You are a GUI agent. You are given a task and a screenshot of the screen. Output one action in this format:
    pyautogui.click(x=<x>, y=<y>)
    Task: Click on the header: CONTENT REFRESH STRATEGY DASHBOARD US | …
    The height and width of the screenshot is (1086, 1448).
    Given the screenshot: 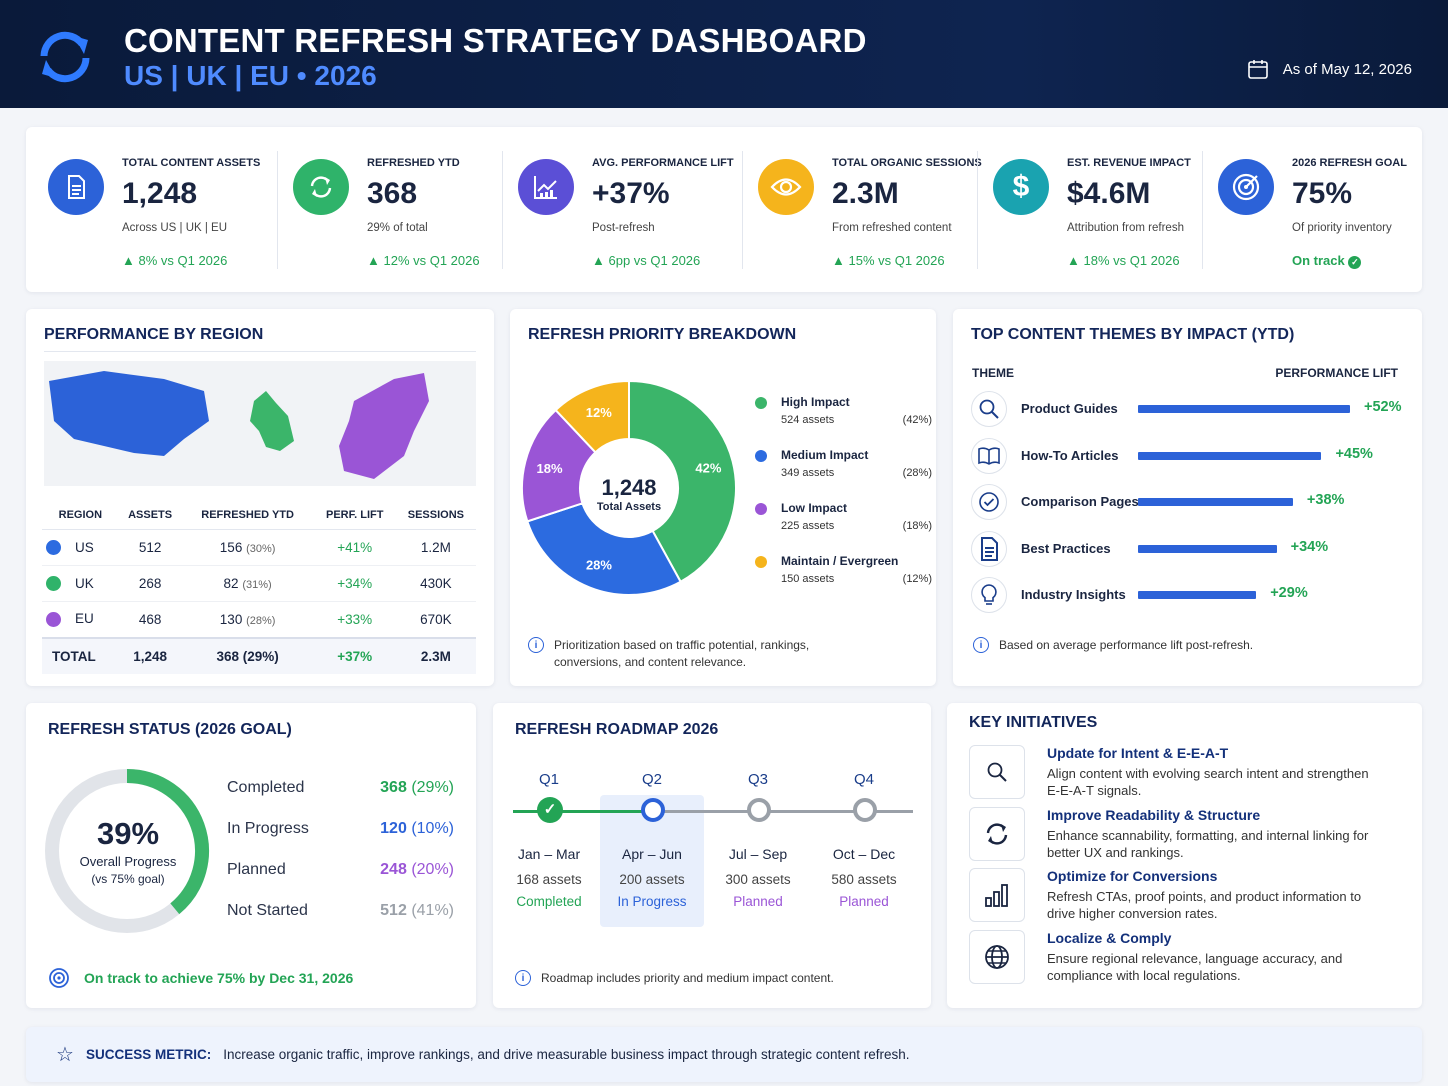 What is the action you would take?
    pyautogui.click(x=724, y=54)
    